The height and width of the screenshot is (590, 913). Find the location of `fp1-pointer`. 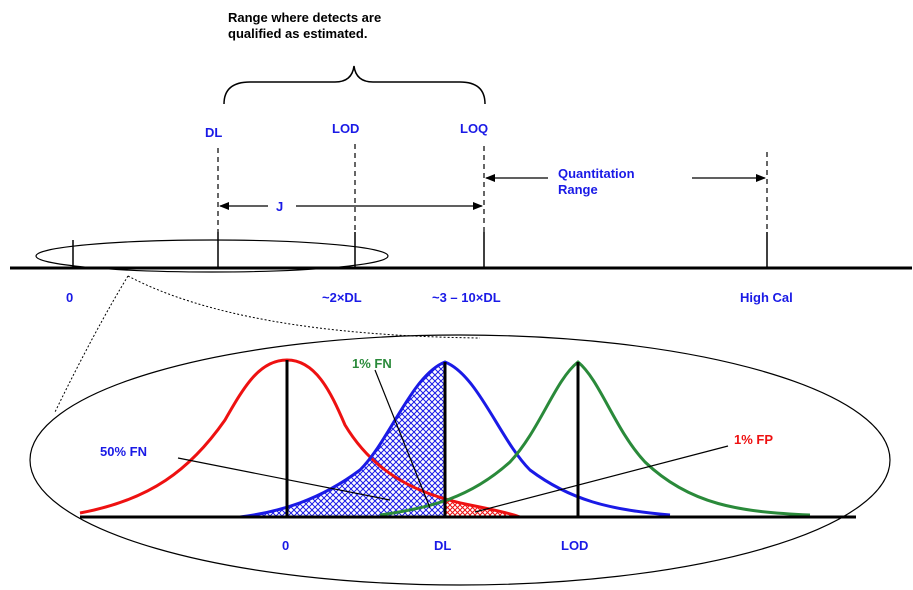

fp1-pointer is located at coordinates (601, 479).